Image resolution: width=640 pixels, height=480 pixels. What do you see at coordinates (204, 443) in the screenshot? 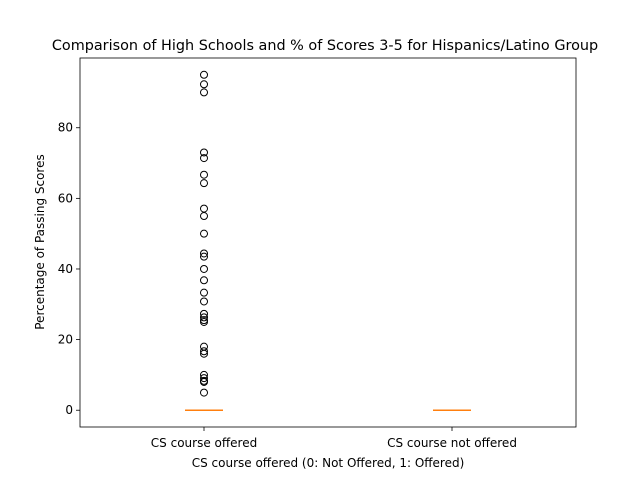
I see `x-tick-label: CS course offered` at bounding box center [204, 443].